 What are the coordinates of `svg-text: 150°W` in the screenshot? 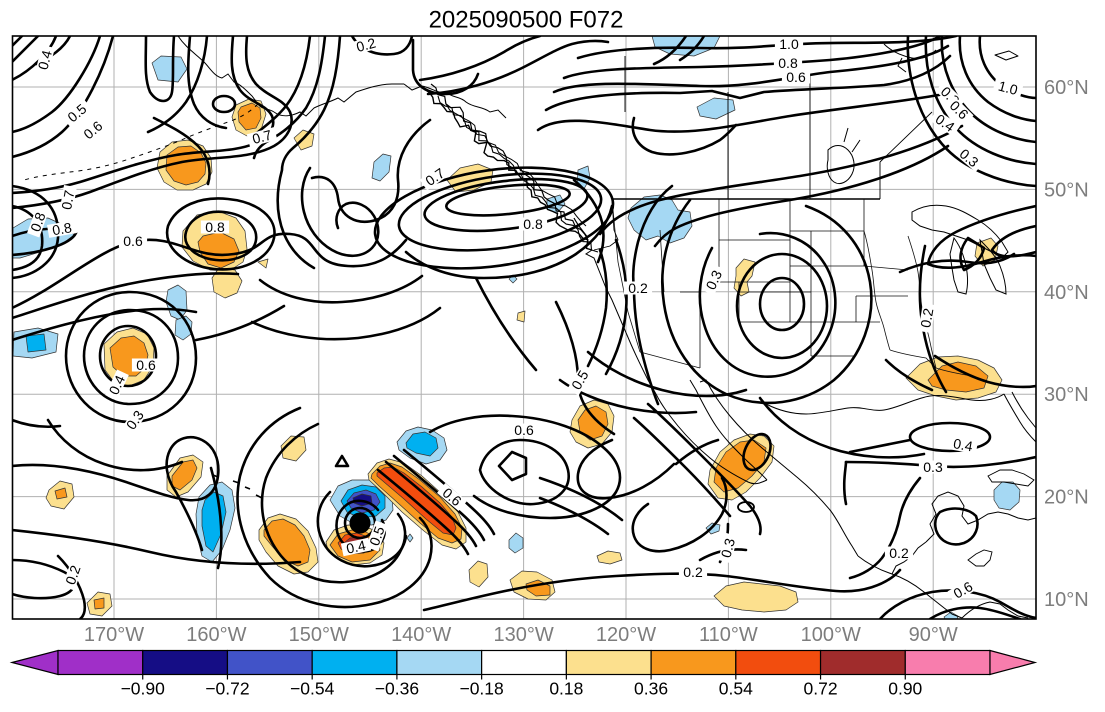 It's located at (319, 635).